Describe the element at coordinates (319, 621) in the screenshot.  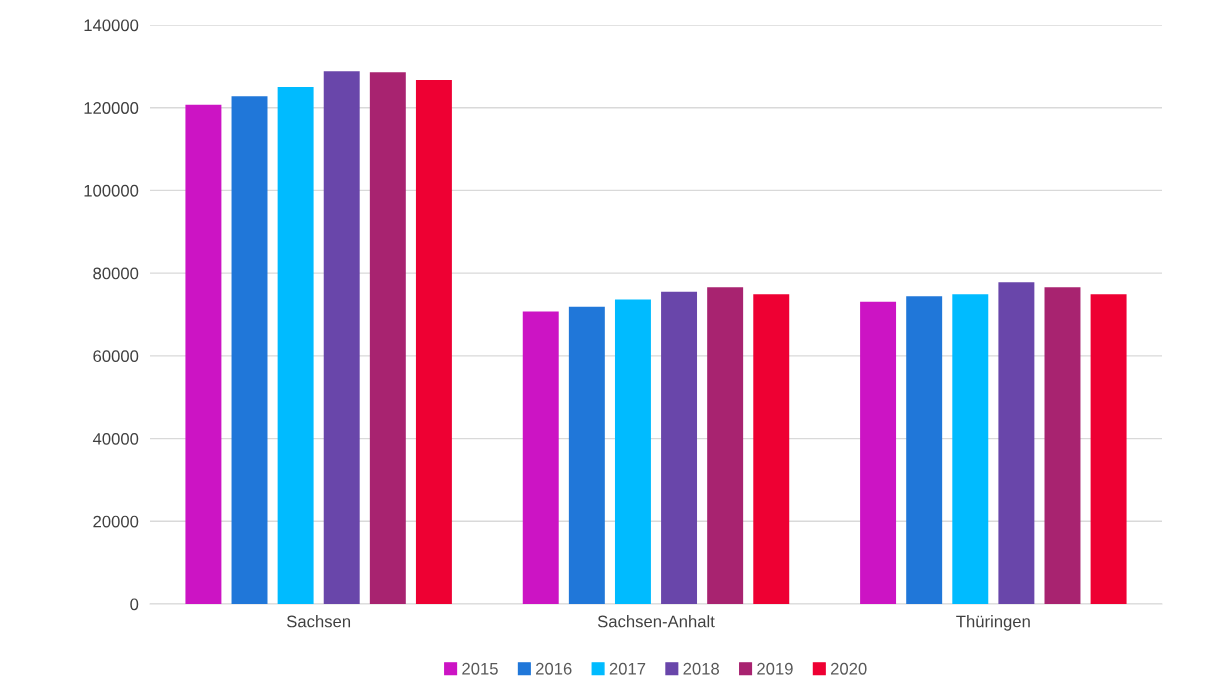
I see `x-tick-label: Sachsen` at that location.